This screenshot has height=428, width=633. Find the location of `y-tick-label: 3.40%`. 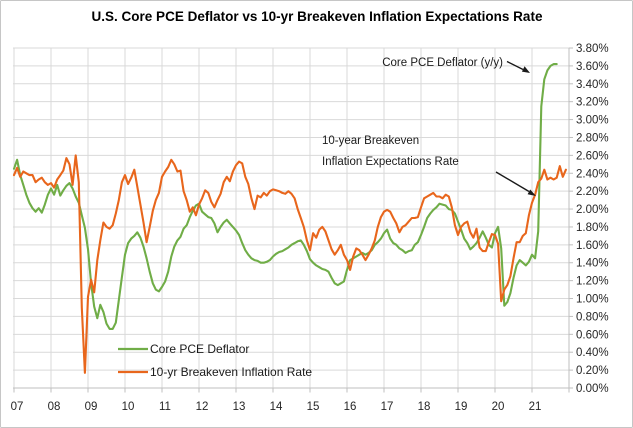

y-tick-label: 3.40% is located at coordinates (592, 85).